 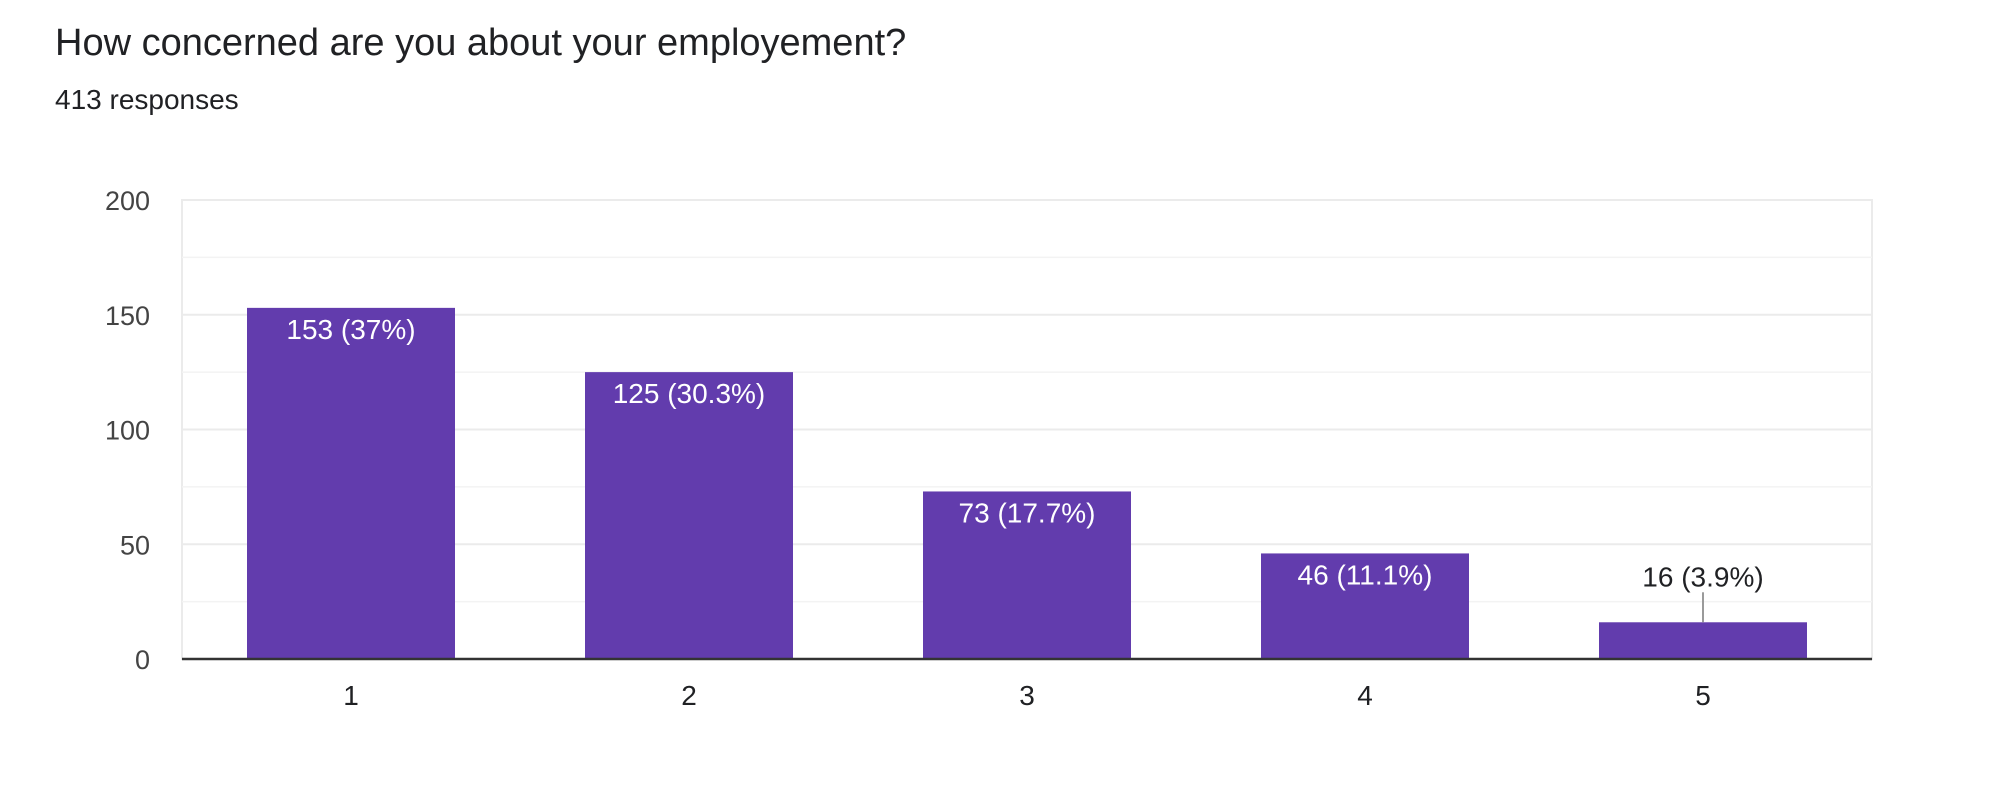 What do you see at coordinates (127, 316) in the screenshot?
I see `y-tick-label: 150` at bounding box center [127, 316].